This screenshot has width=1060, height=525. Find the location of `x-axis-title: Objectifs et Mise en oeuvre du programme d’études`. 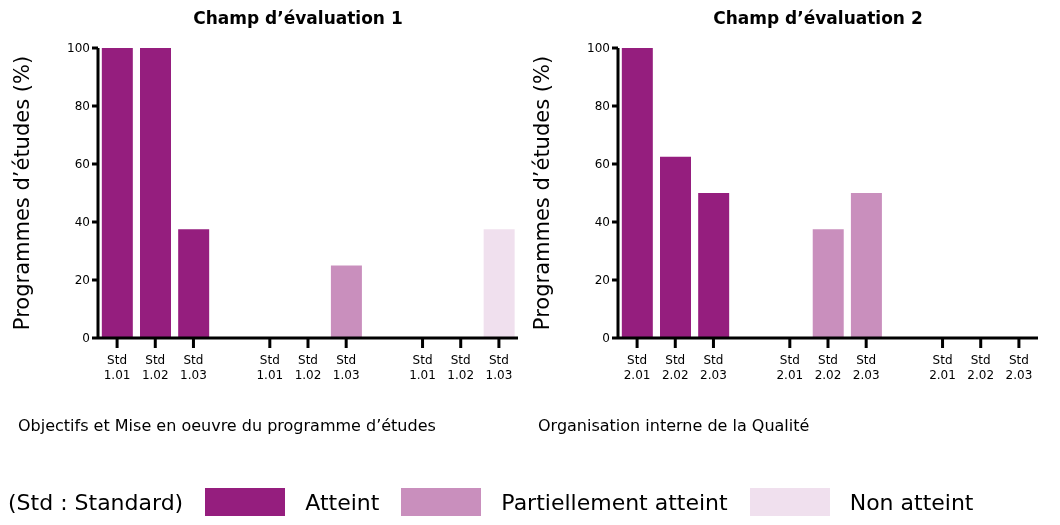

x-axis-title: Objectifs et Mise en oeuvre du programme d’études is located at coordinates (227, 425).